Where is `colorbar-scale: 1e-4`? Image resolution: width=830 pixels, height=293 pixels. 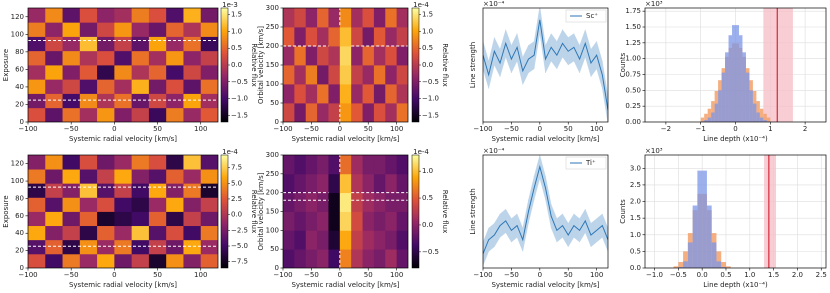
colorbar-scale: 1e-4 is located at coordinates (421, 5).